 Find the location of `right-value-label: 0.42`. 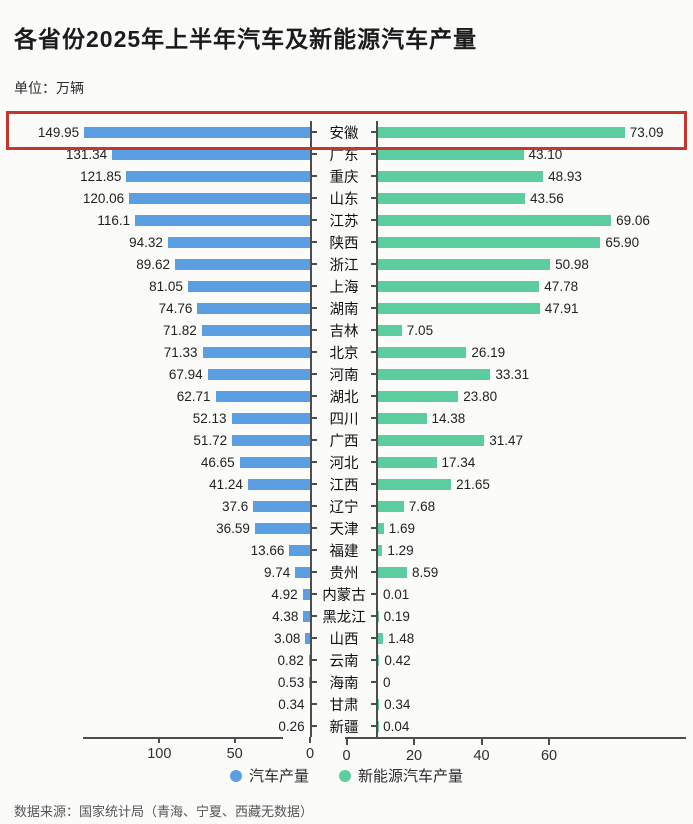

right-value-label: 0.42 is located at coordinates (397, 660).